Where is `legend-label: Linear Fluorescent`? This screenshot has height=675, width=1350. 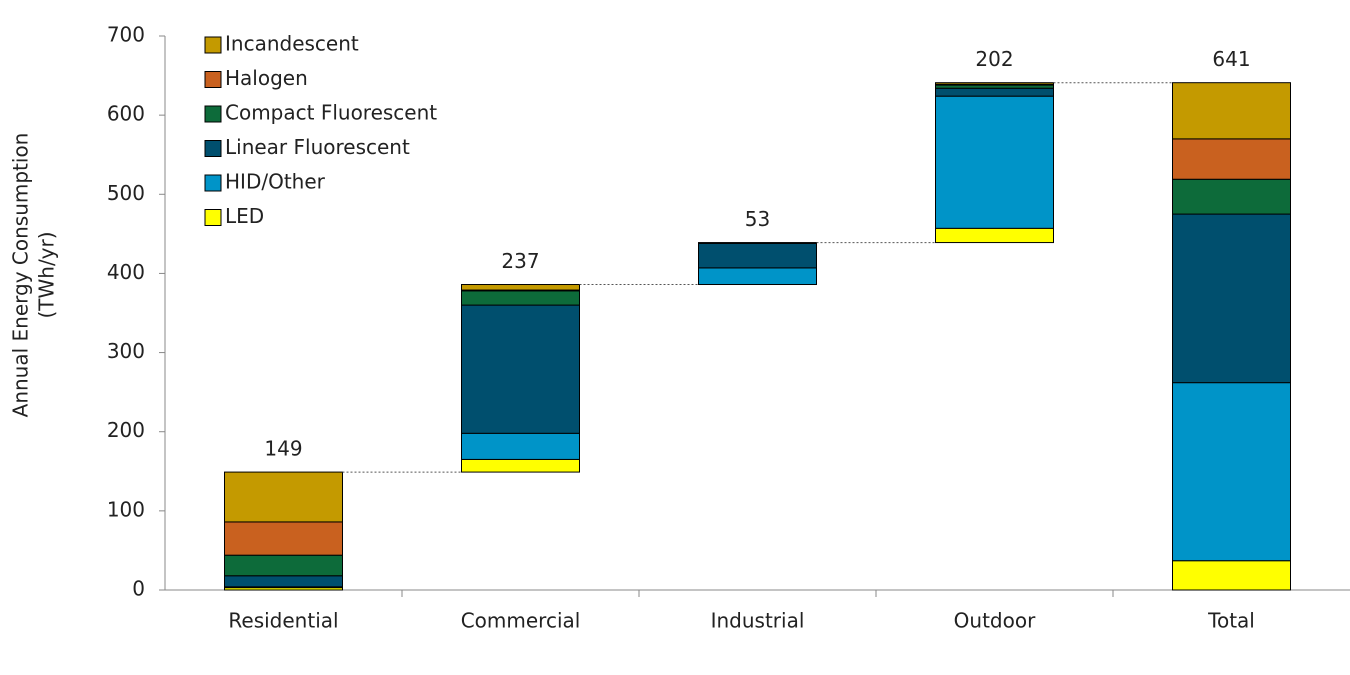
legend-label: Linear Fluorescent is located at coordinates (317, 147).